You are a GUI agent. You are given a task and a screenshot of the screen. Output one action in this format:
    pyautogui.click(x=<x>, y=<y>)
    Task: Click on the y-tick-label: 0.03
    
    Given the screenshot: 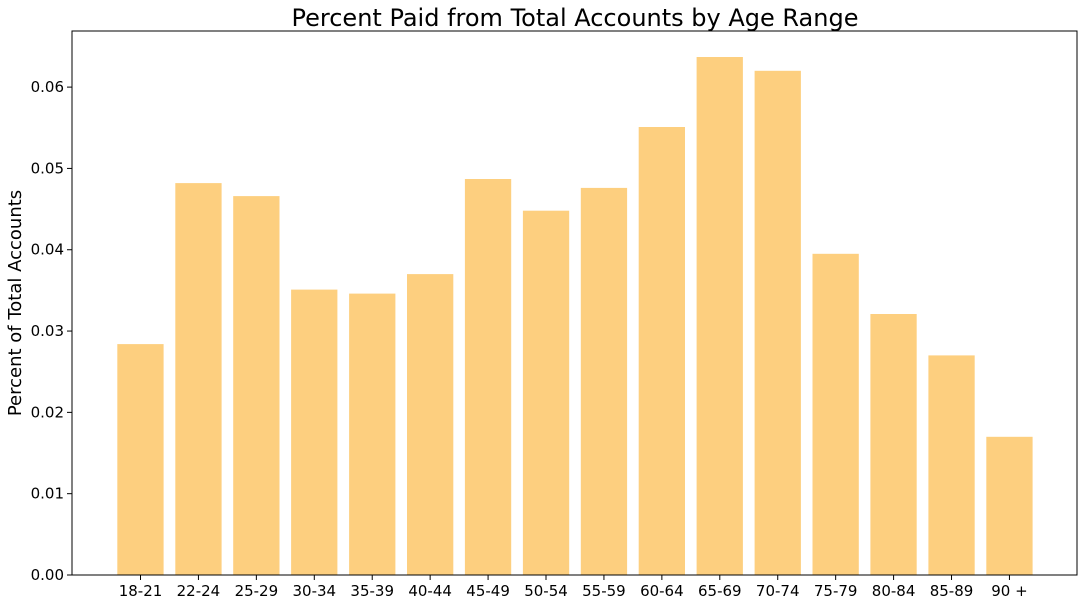 What is the action you would take?
    pyautogui.click(x=47, y=331)
    